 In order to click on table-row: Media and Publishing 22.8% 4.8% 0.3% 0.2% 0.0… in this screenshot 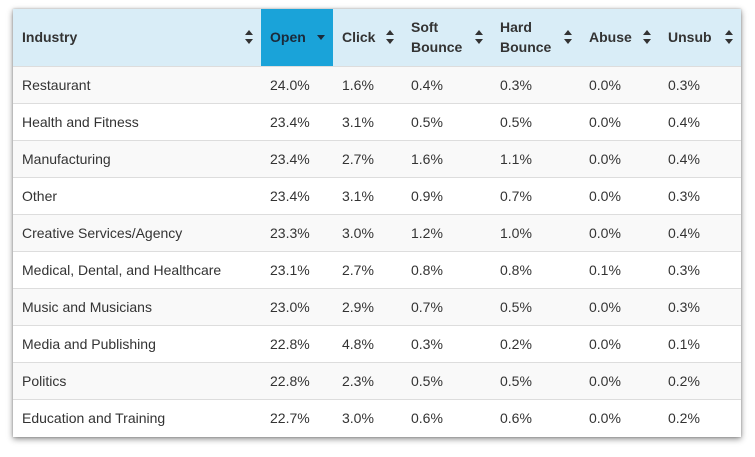, I will do `click(377, 343)`.